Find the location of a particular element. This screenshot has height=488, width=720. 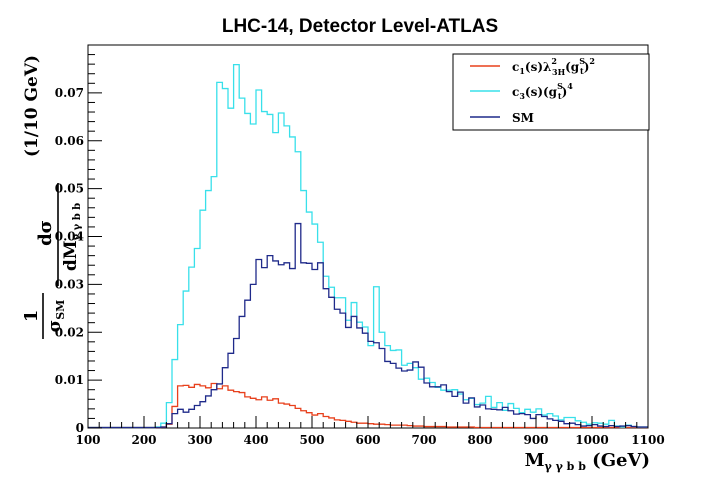

y-frac1-denominator: σSM is located at coordinates (56, 316).